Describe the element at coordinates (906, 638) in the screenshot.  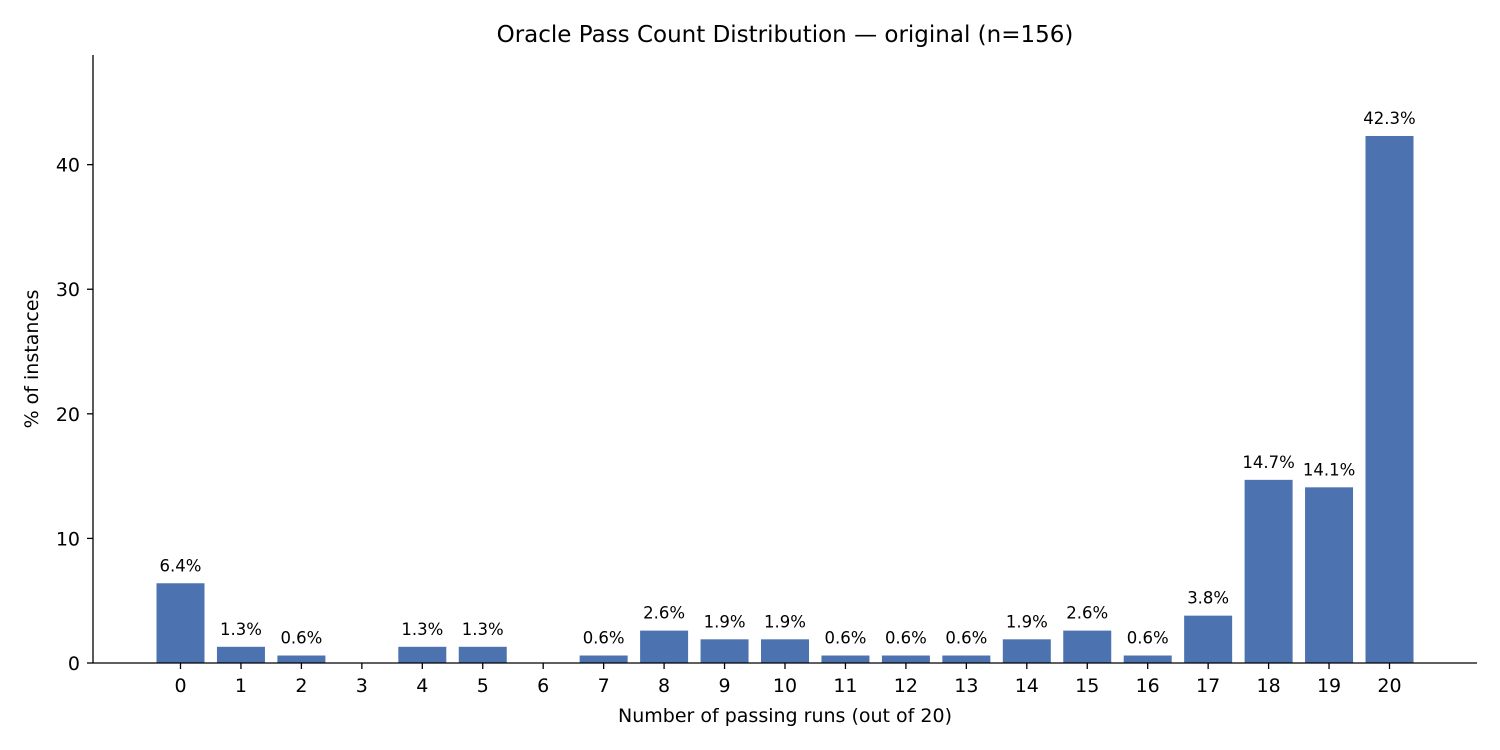
I see `data-label-12: 0.6%` at that location.